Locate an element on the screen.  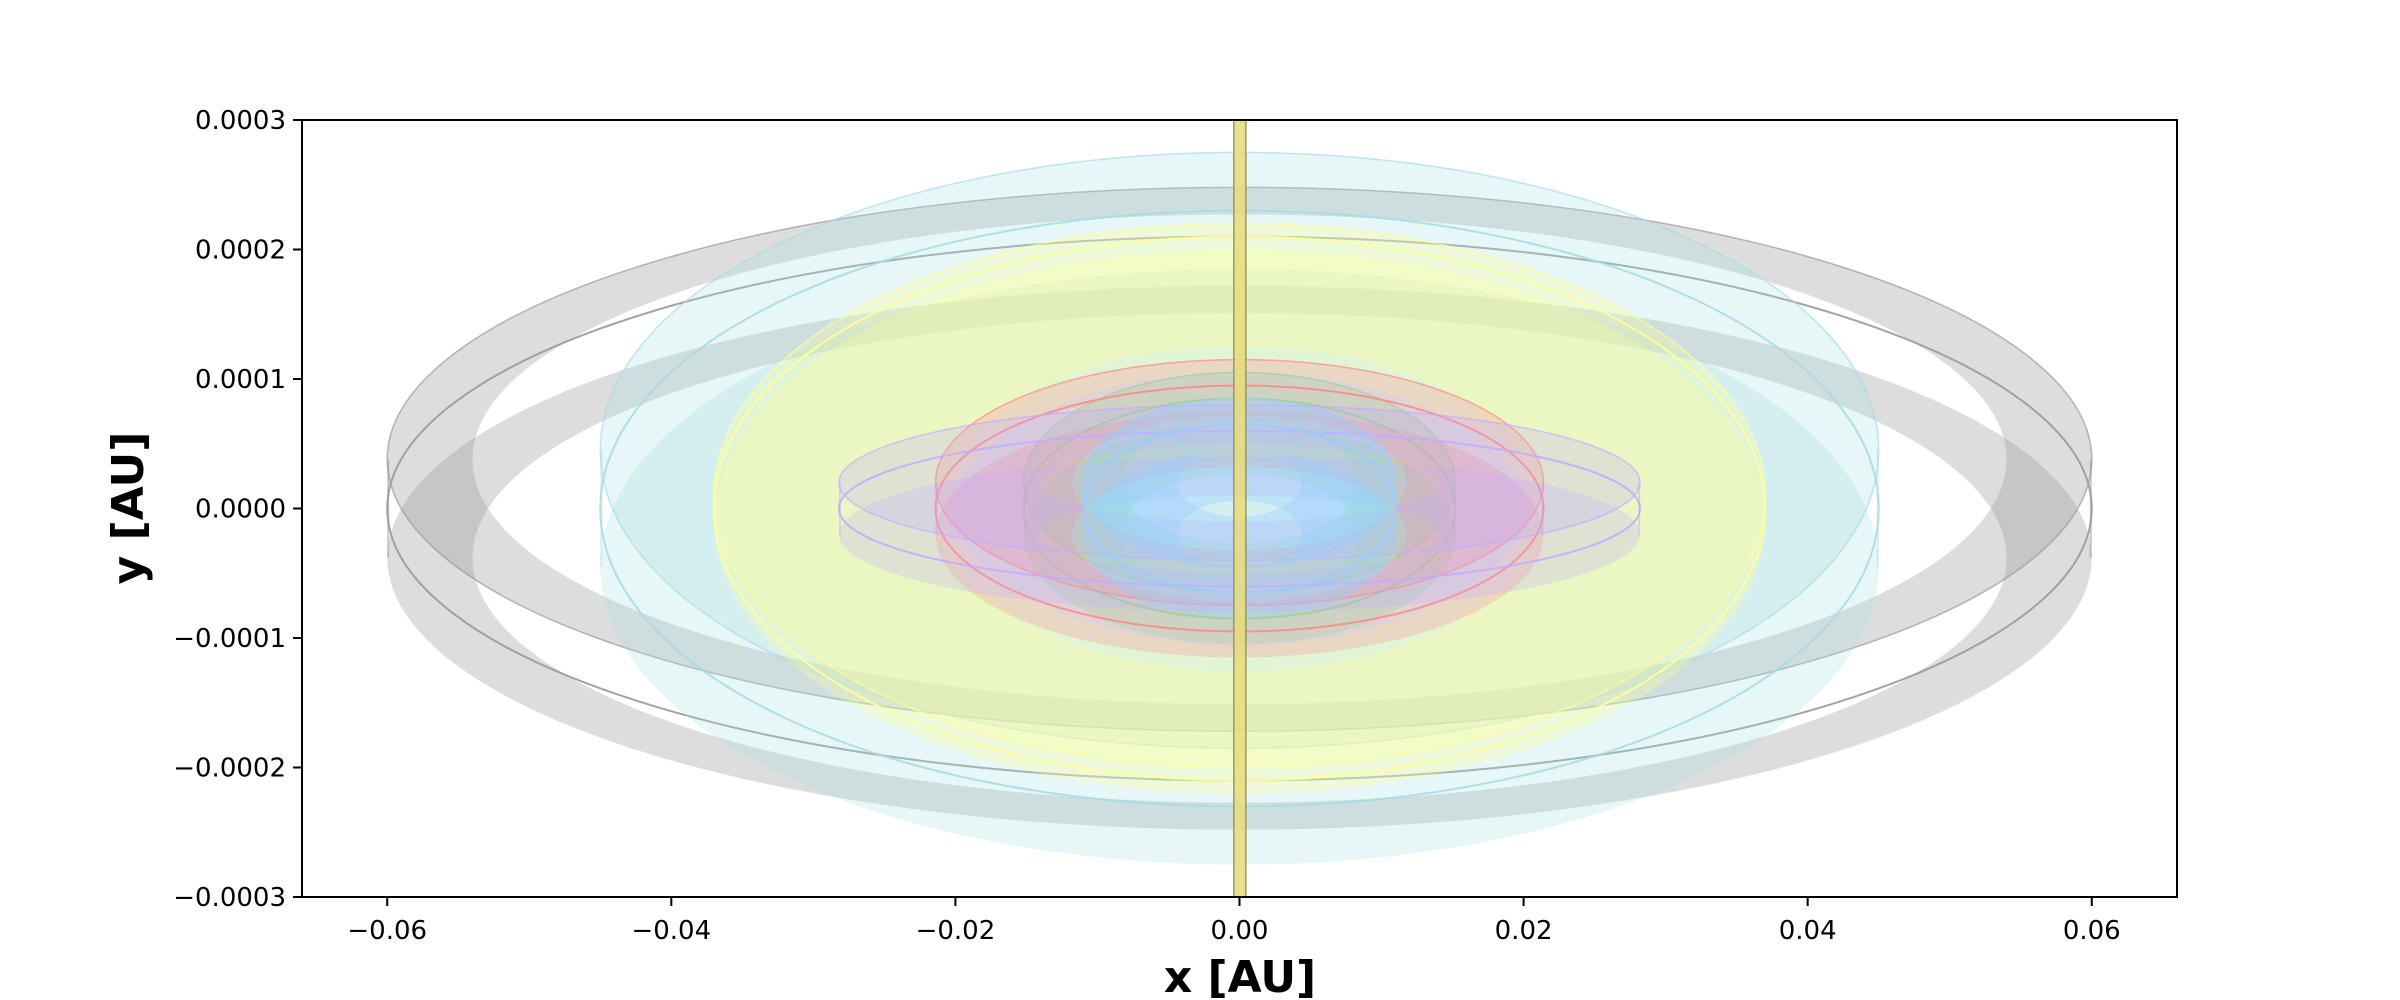
ring-7-face-top is located at coordinates (1239, 482).